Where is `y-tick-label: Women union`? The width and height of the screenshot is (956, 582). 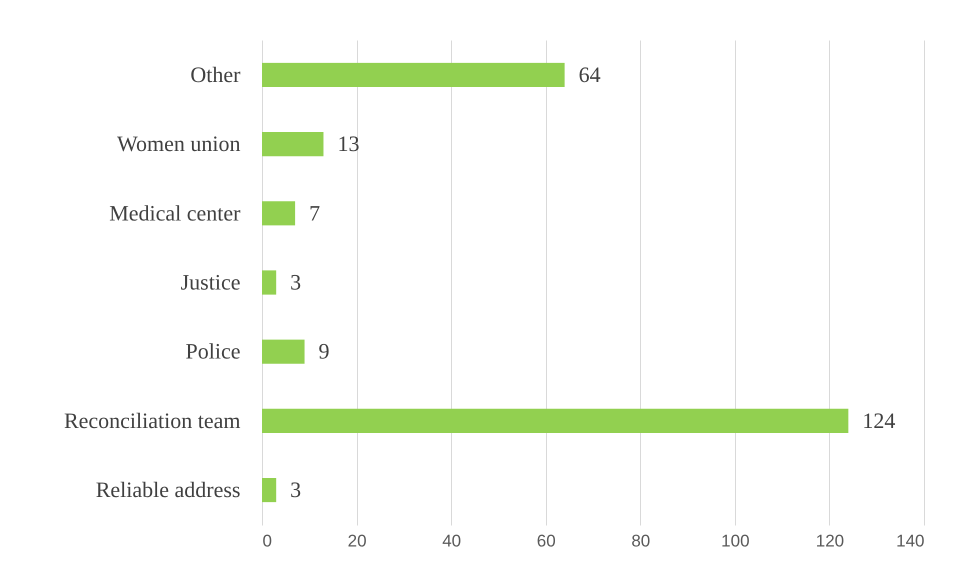 y-tick-label: Women union is located at coordinates (178, 143).